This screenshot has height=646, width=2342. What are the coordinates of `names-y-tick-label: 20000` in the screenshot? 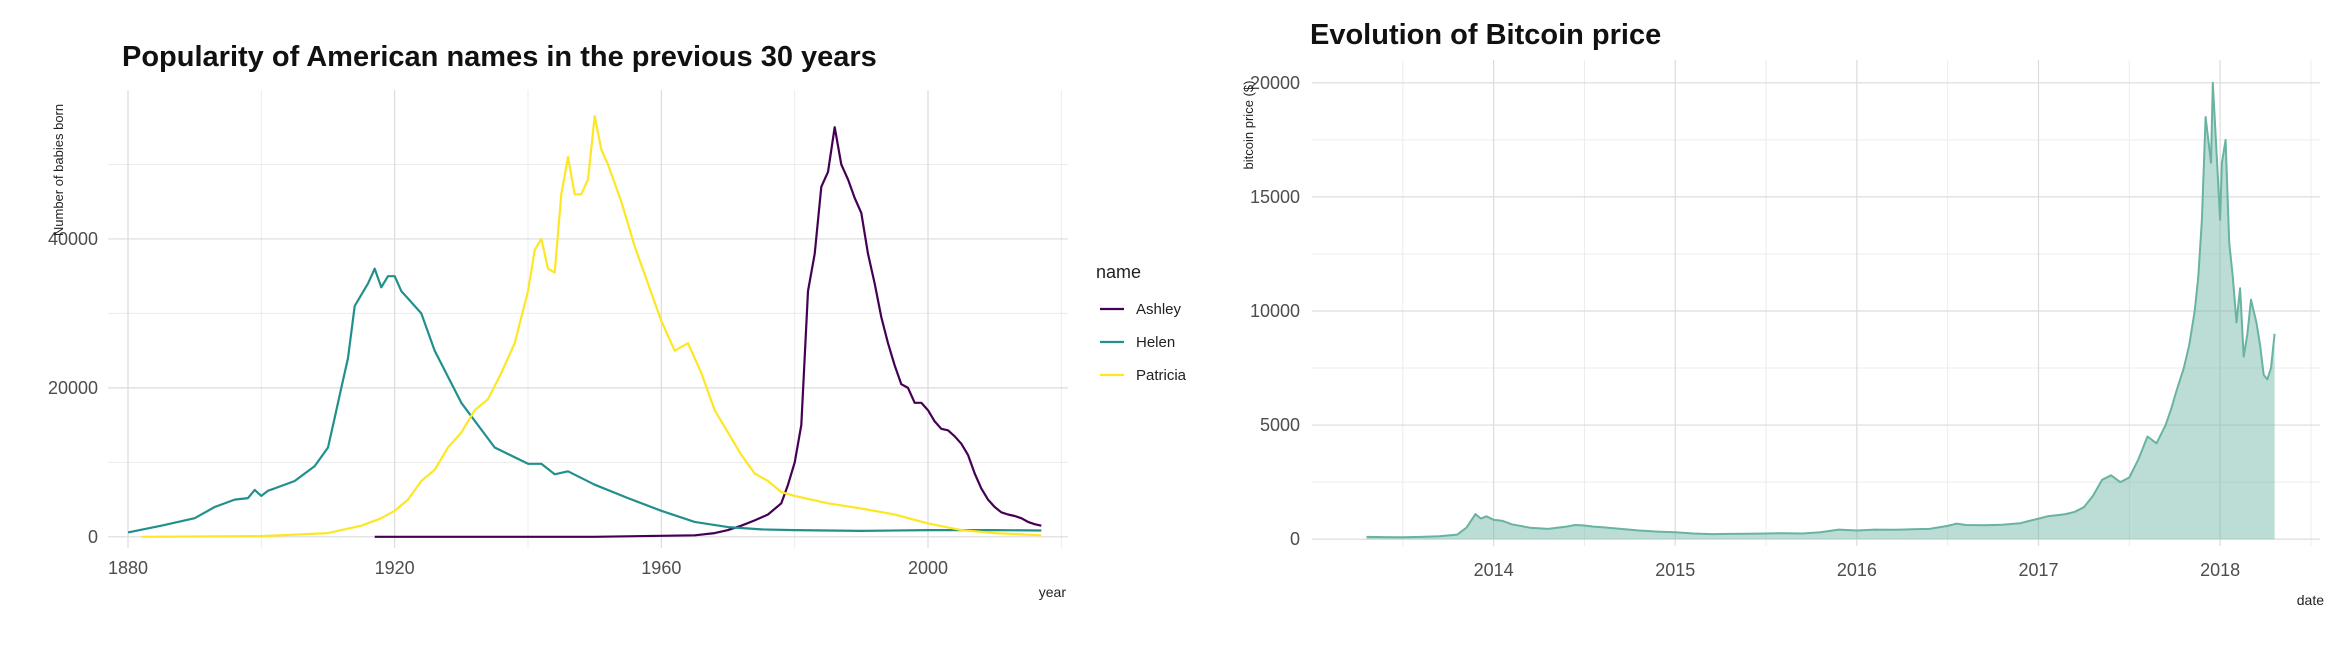 It's located at (73, 388).